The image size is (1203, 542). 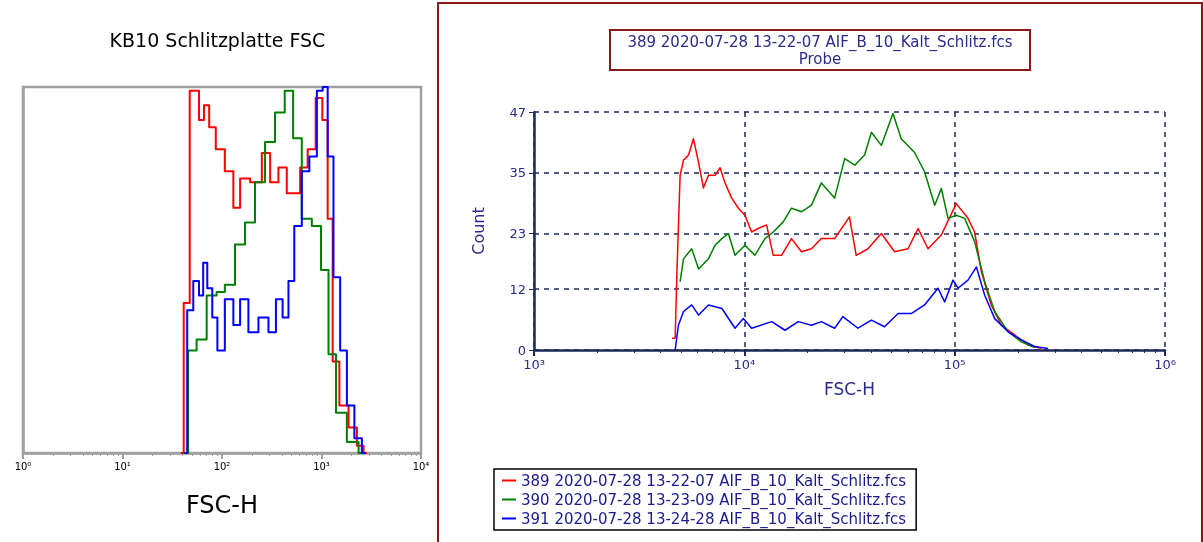 I want to click on legend-label: 389 2020-07-28 13-22-07 AIF_B_10_Kalt_Schlitz.fcs, so click(x=714, y=481).